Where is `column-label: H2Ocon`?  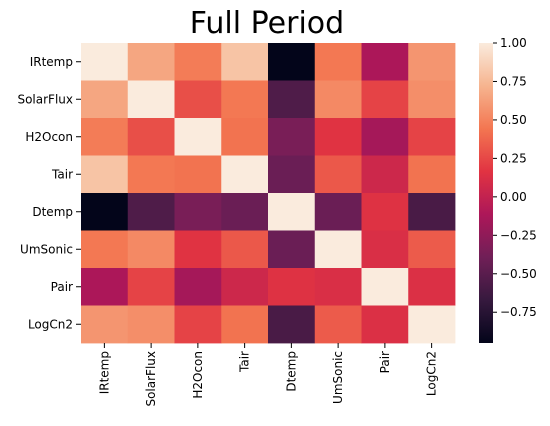
column-label: H2Ocon is located at coordinates (198, 375).